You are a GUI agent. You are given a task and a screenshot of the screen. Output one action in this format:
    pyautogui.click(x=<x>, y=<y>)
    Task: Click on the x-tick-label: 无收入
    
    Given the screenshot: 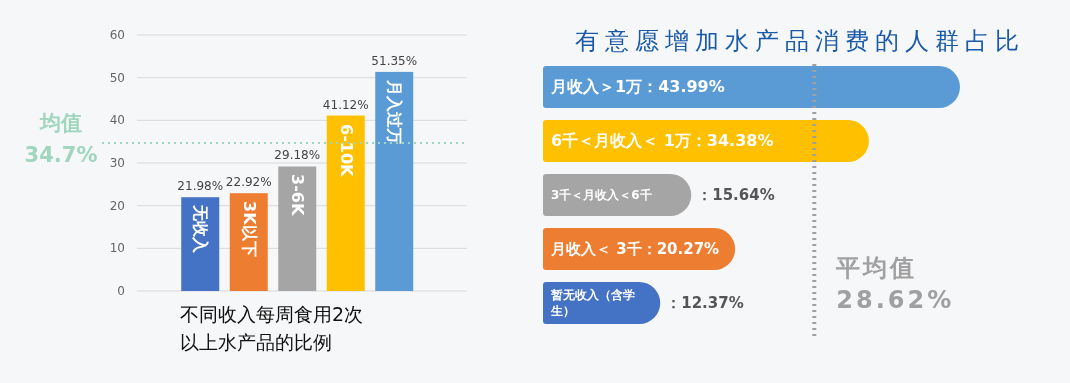 What is the action you would take?
    pyautogui.click(x=201, y=229)
    